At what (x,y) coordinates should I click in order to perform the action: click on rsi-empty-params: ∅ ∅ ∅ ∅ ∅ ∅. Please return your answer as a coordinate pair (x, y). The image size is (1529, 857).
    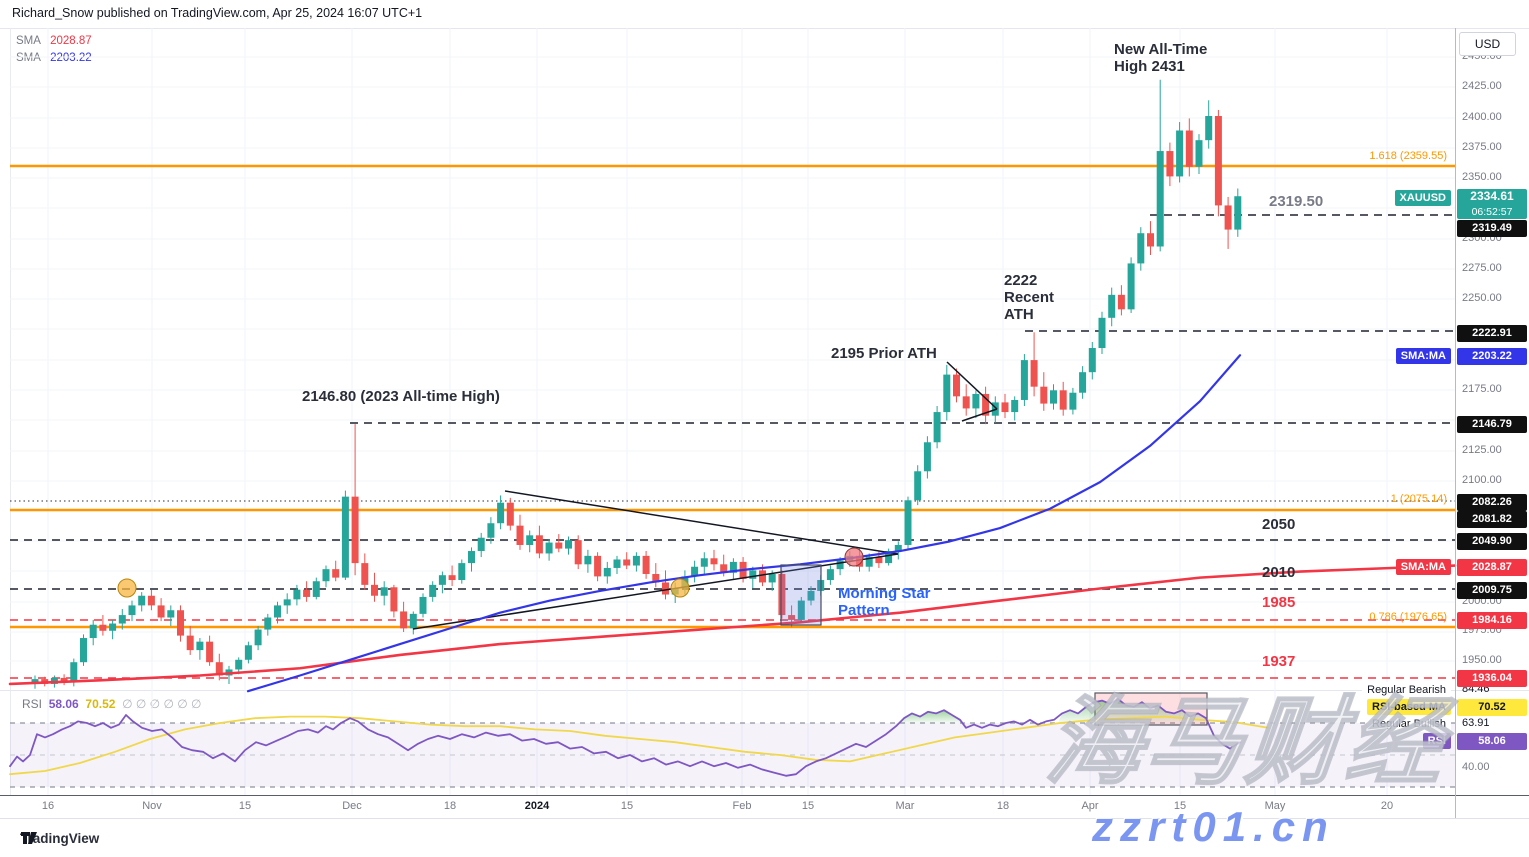
    Looking at the image, I should click on (162, 704).